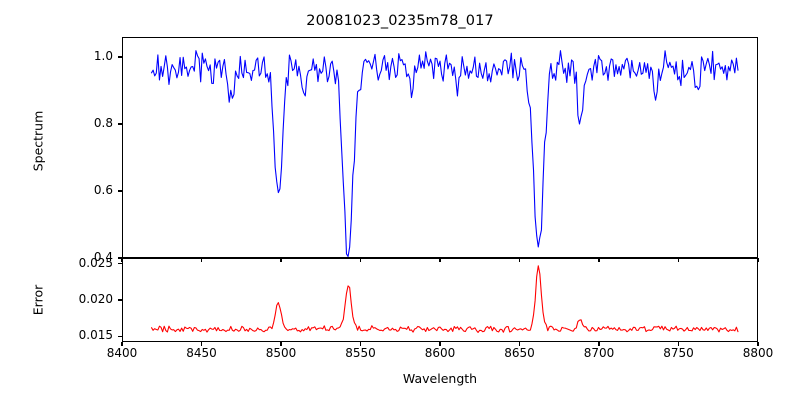  What do you see at coordinates (360, 353) in the screenshot?
I see `x-tick-label: 8550` at bounding box center [360, 353].